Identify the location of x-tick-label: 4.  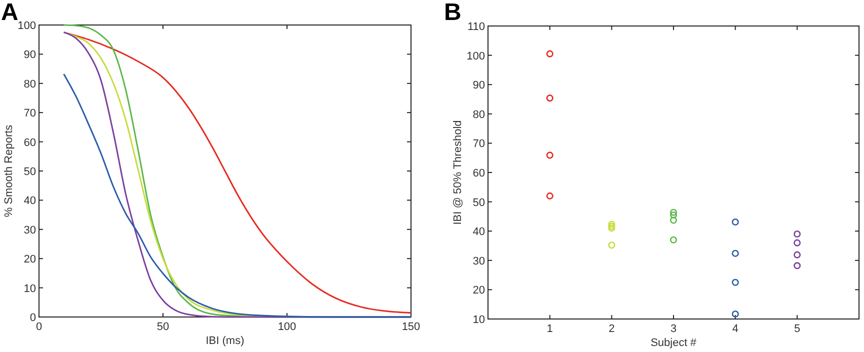
(735, 329).